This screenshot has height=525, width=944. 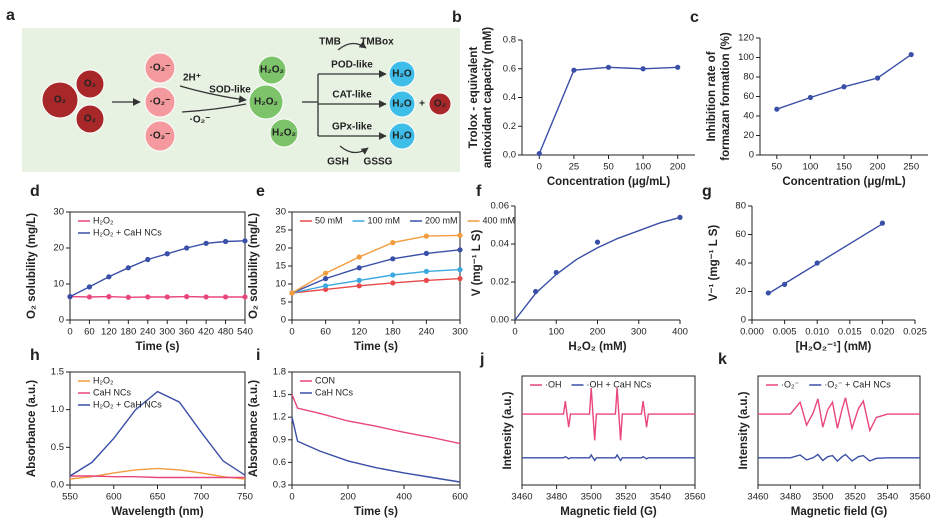 I want to click on y-tick-label: 40, so click(x=748, y=116).